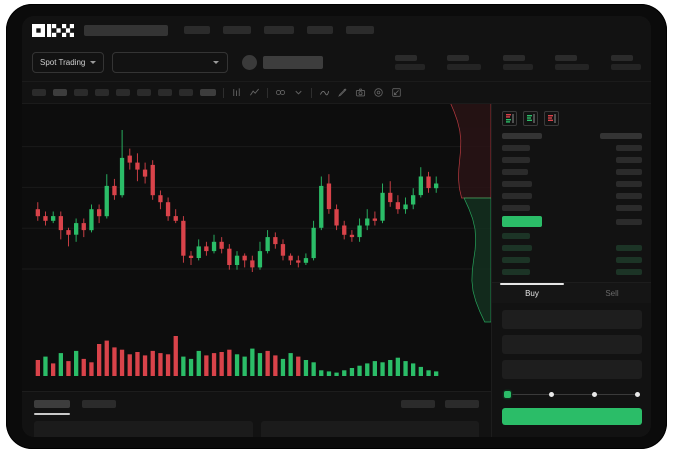  What do you see at coordinates (509, 118) in the screenshot?
I see `orderbook-mode-both` at bounding box center [509, 118].